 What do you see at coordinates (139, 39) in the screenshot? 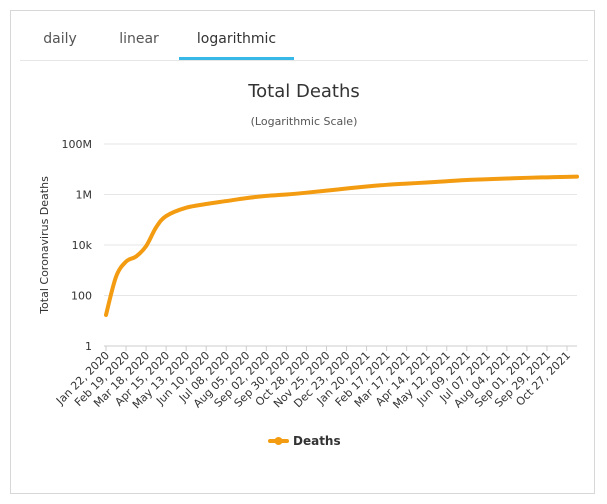
I see `tab-linear: linear` at bounding box center [139, 39].